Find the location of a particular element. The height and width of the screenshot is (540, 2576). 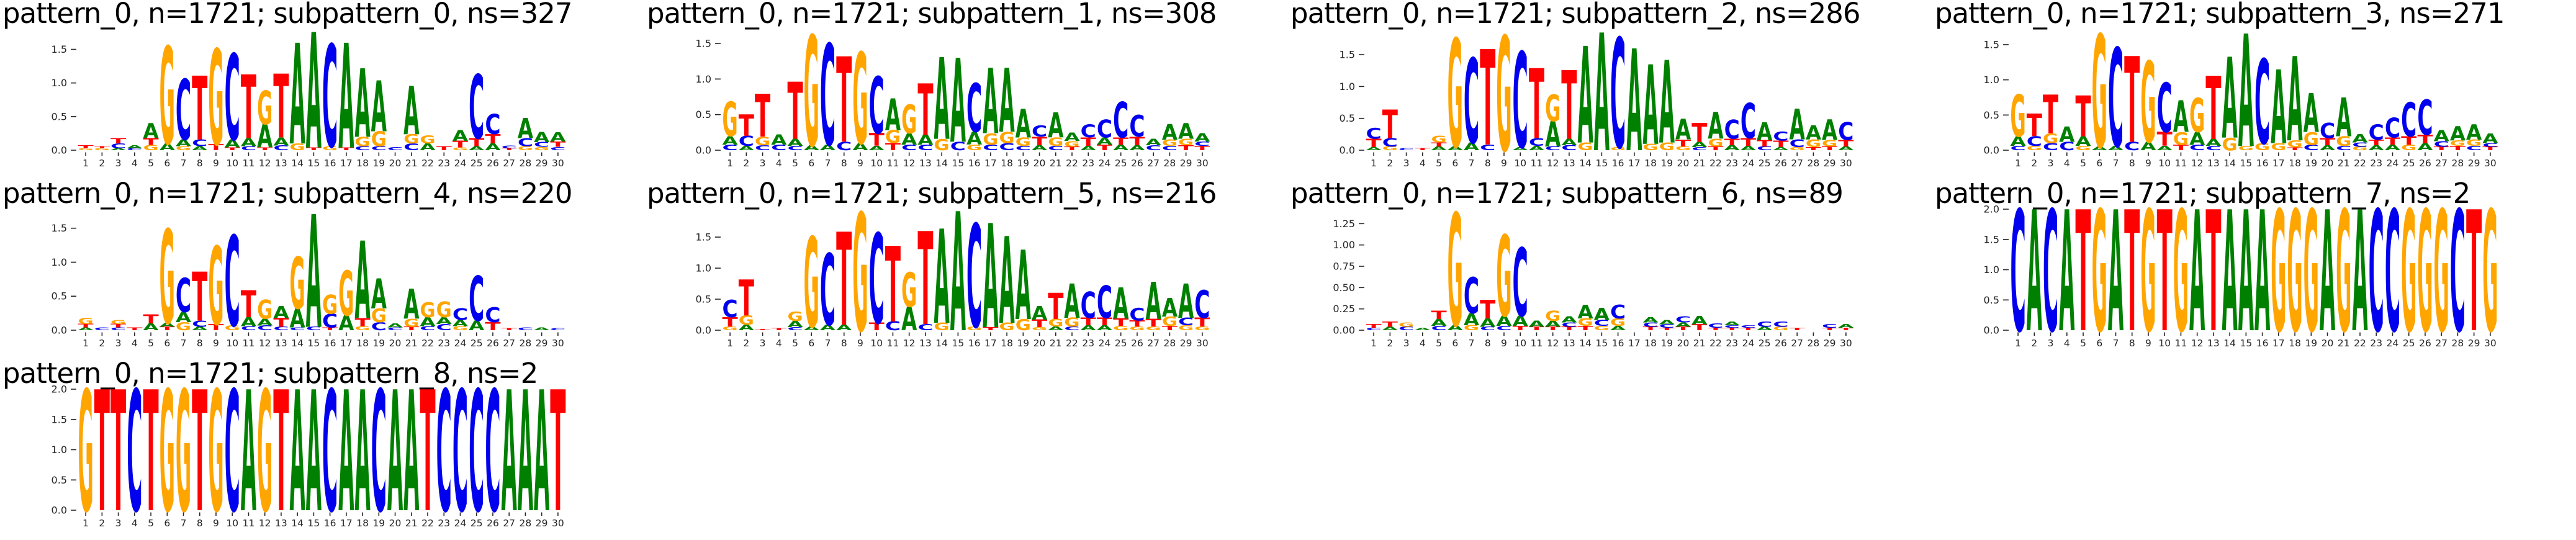

svg-text: 2 is located at coordinates (2034, 343).